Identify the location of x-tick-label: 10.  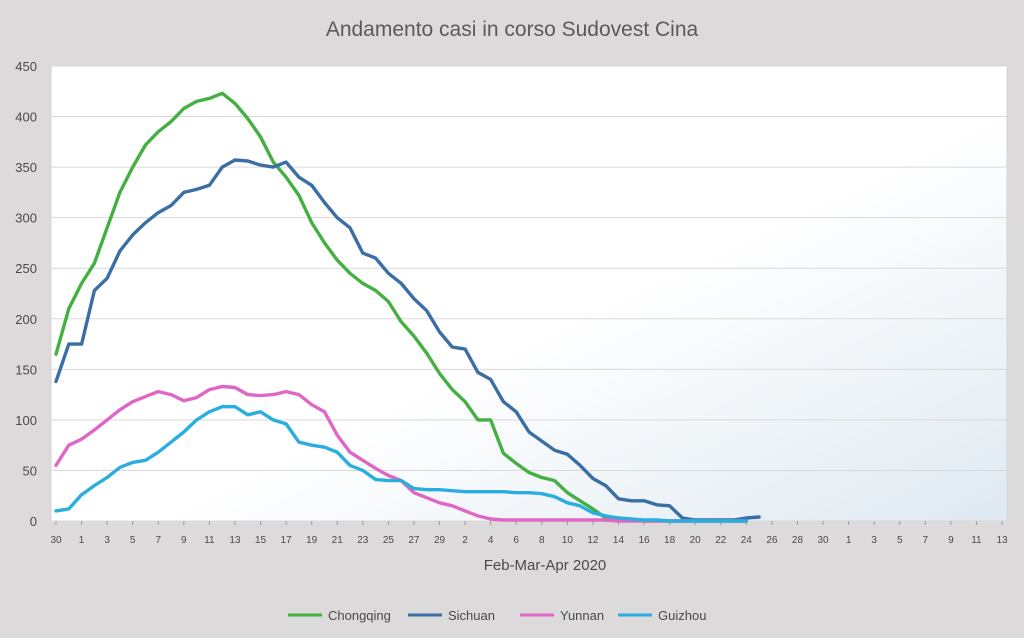
(568, 540).